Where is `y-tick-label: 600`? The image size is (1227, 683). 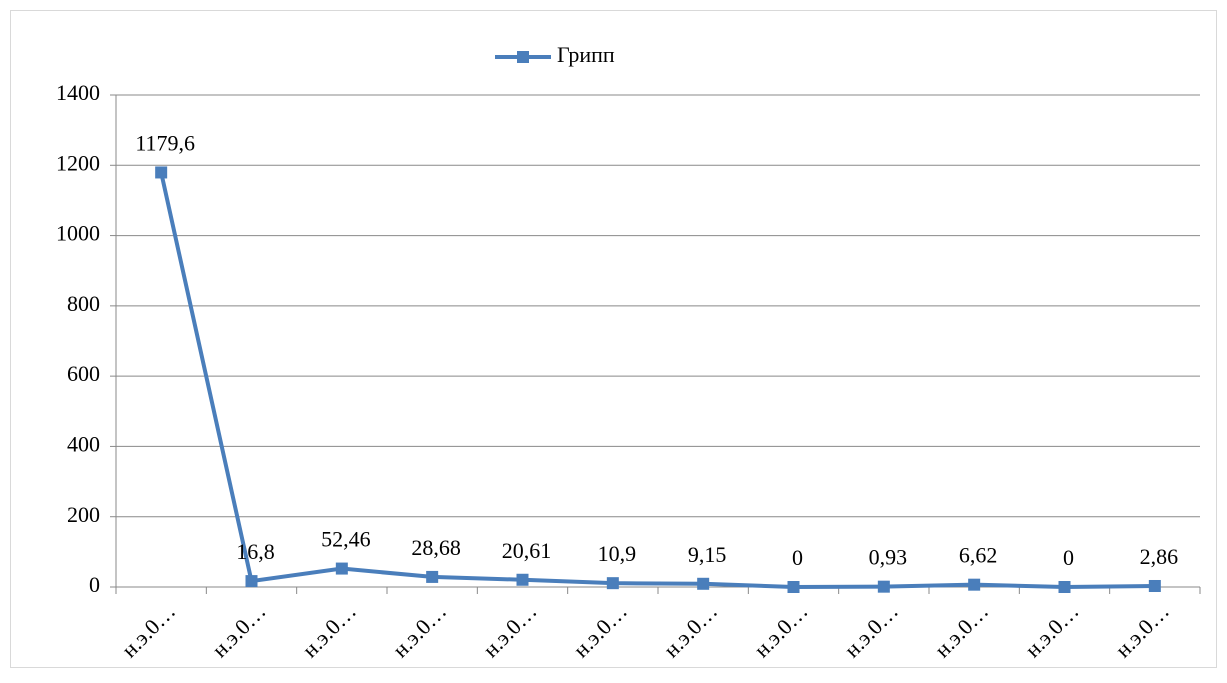 y-tick-label: 600 is located at coordinates (83, 373).